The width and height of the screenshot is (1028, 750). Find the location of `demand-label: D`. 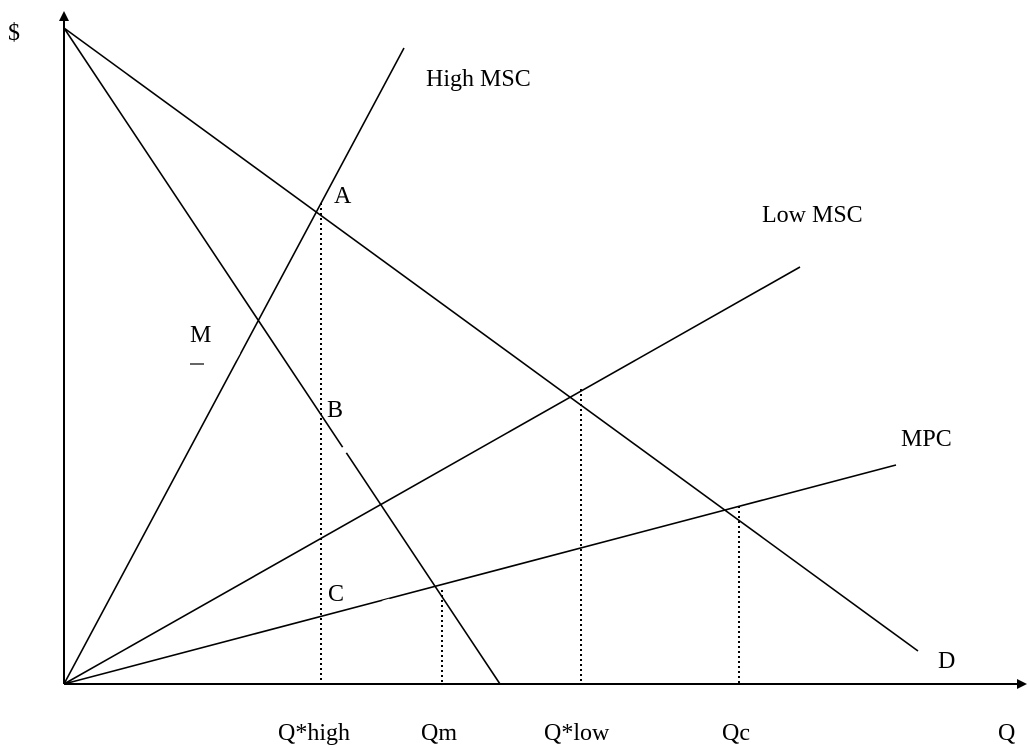

demand-label: D is located at coordinates (946, 661).